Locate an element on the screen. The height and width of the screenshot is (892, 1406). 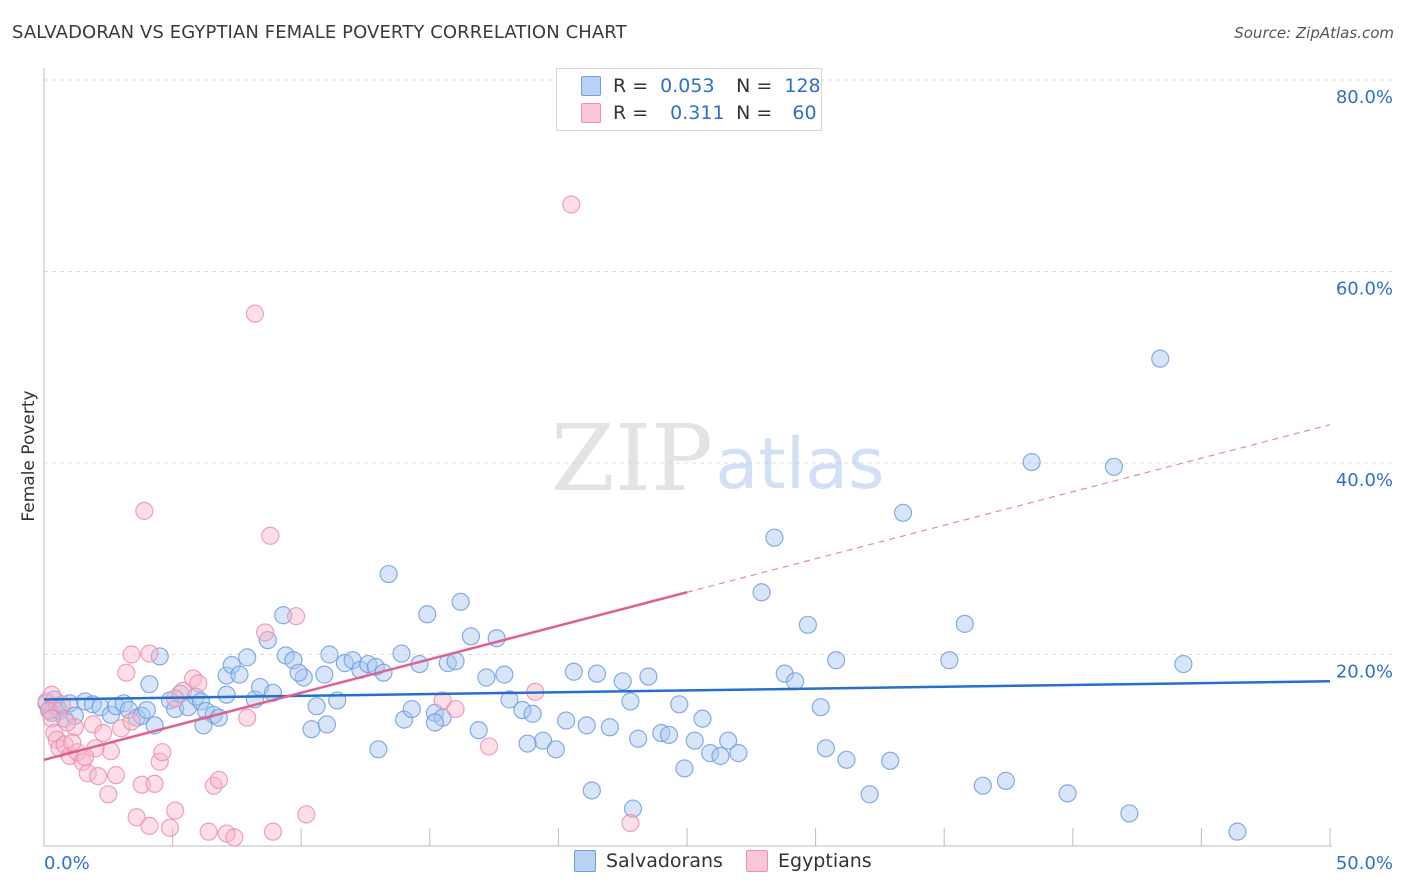
legend-n-value: 128 is located at coordinates (802, 86).